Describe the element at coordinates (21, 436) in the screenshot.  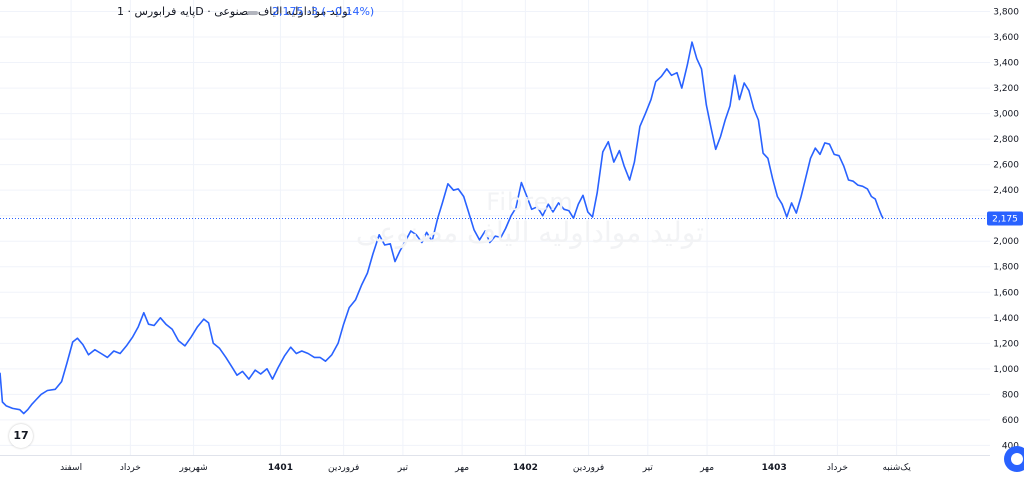
I see `tradingview-logo-icon: 17` at that location.